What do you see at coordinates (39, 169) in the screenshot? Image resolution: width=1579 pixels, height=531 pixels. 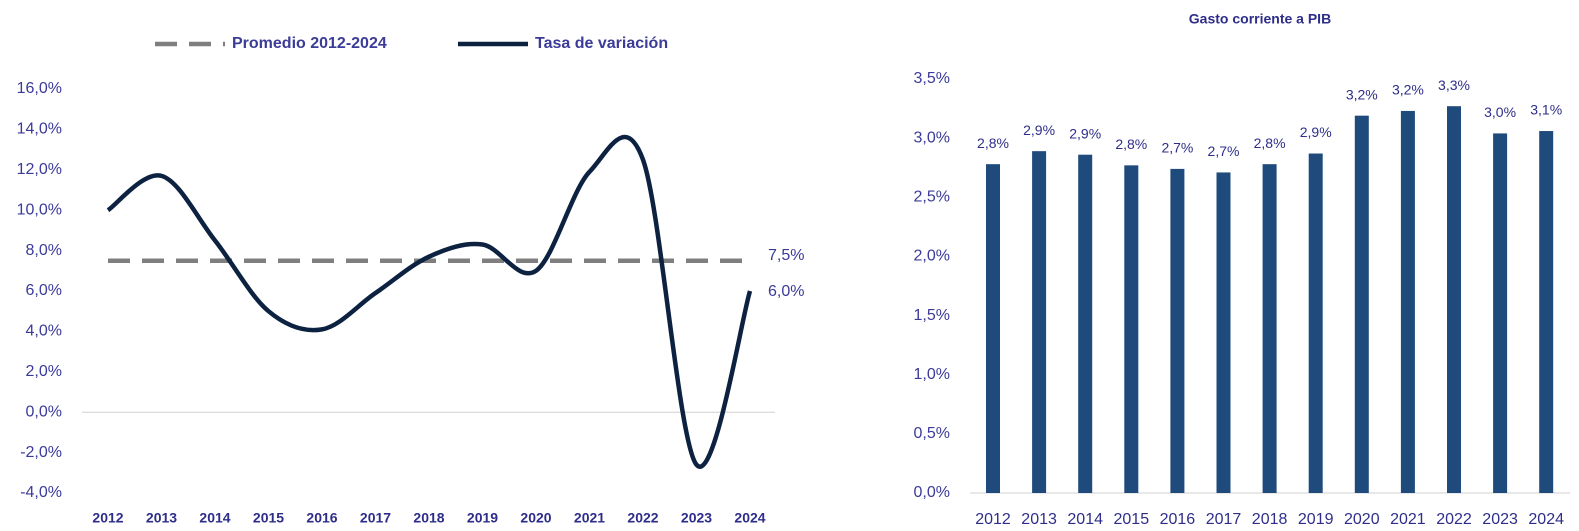 I see `y-tick-label: 12,0%` at bounding box center [39, 169].